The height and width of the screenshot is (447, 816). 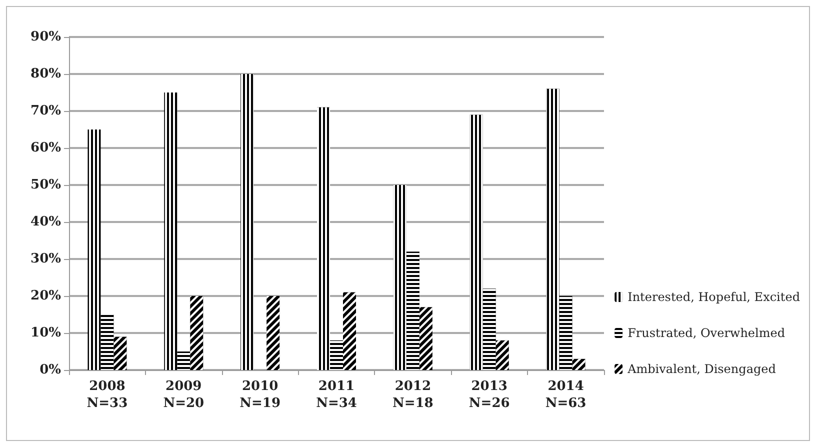 What do you see at coordinates (46, 222) in the screenshot?
I see `y-tick-label: 40%` at bounding box center [46, 222].